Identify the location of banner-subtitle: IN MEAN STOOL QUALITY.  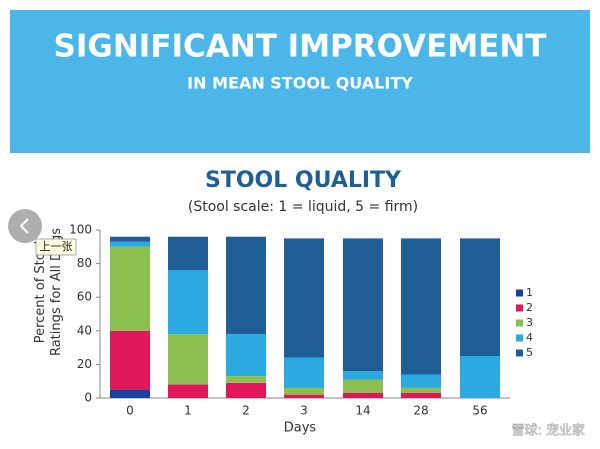
(300, 83).